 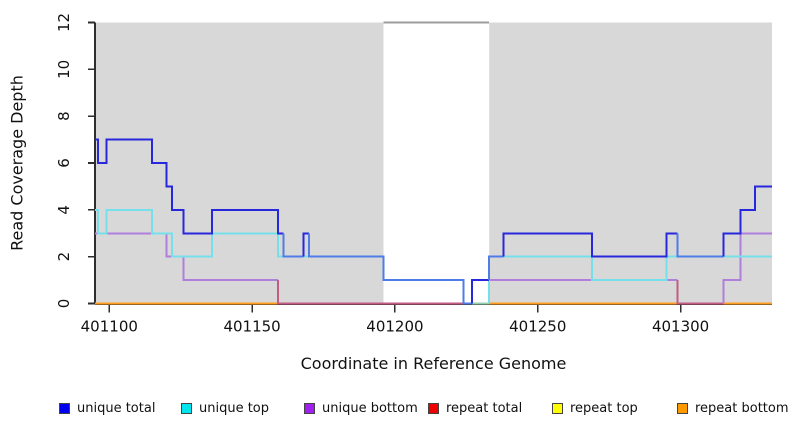 I want to click on legend-item-unique-total: unique total, so click(x=107, y=408).